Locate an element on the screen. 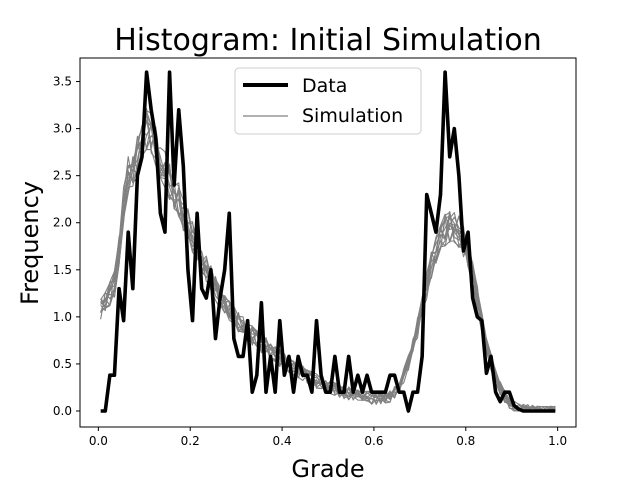 The height and width of the screenshot is (480, 640). legend-label-simulation: Simulation is located at coordinates (352, 116).